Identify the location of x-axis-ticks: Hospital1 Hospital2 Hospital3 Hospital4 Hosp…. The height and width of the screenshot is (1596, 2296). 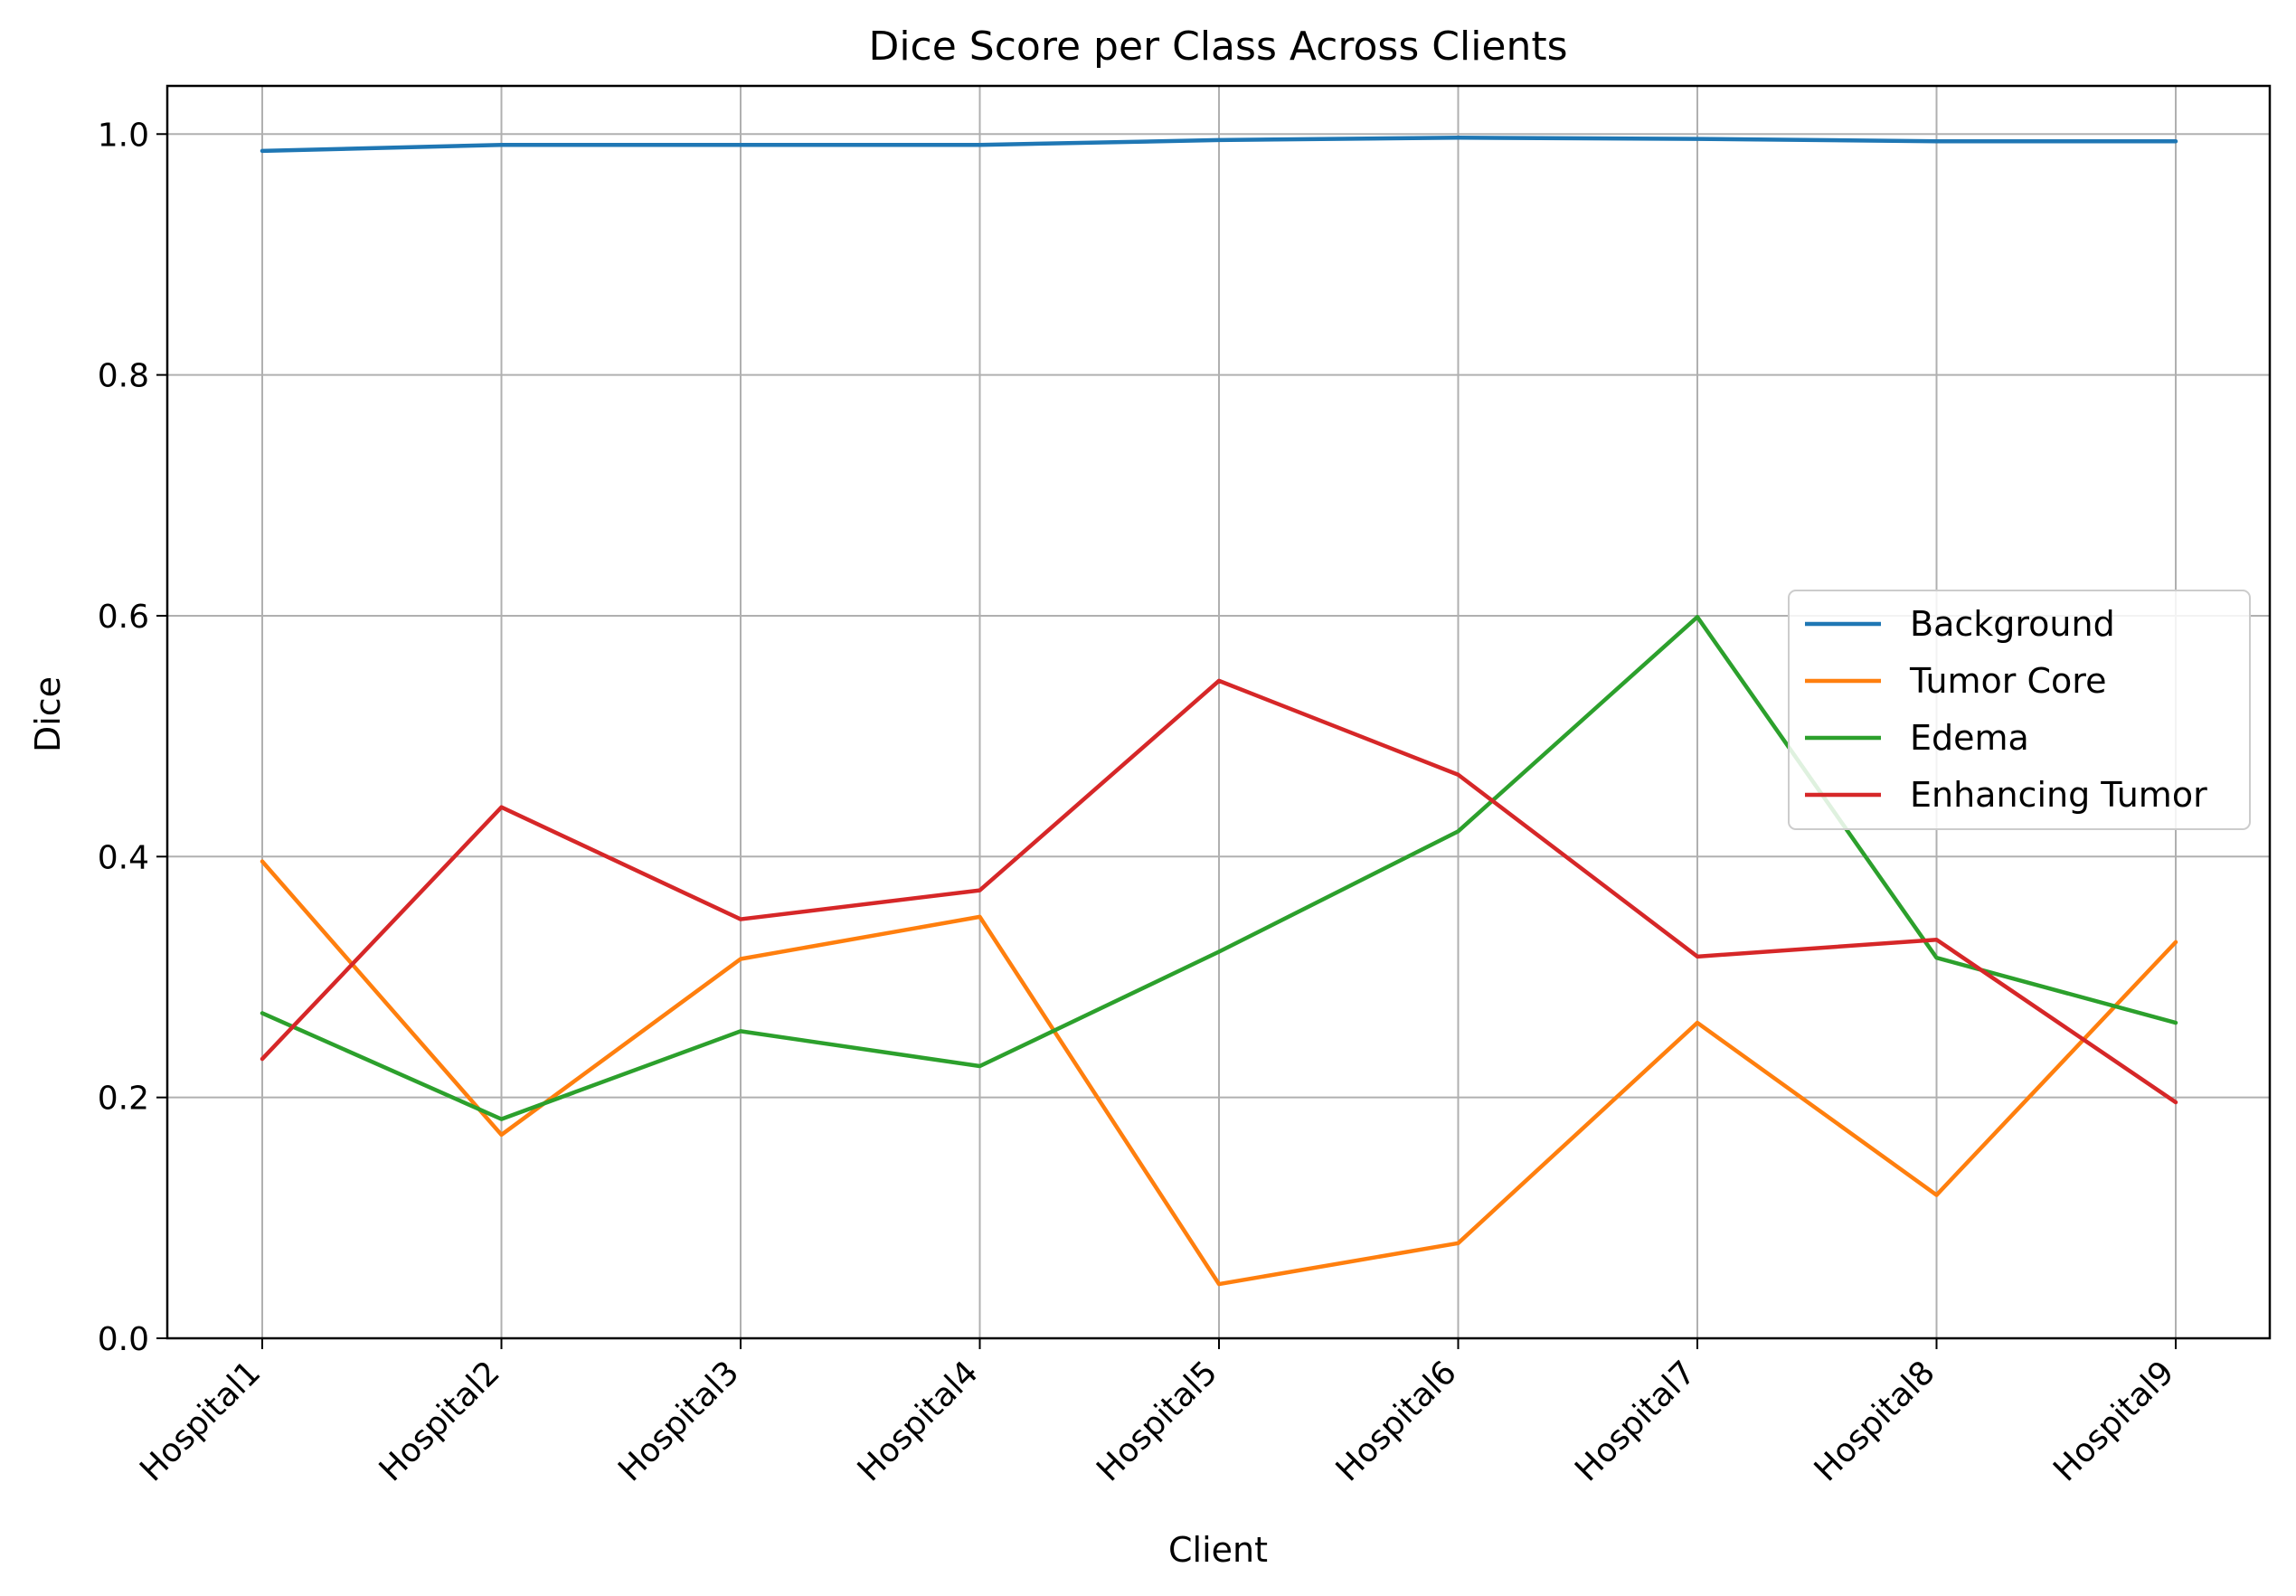
(1157, 1413).